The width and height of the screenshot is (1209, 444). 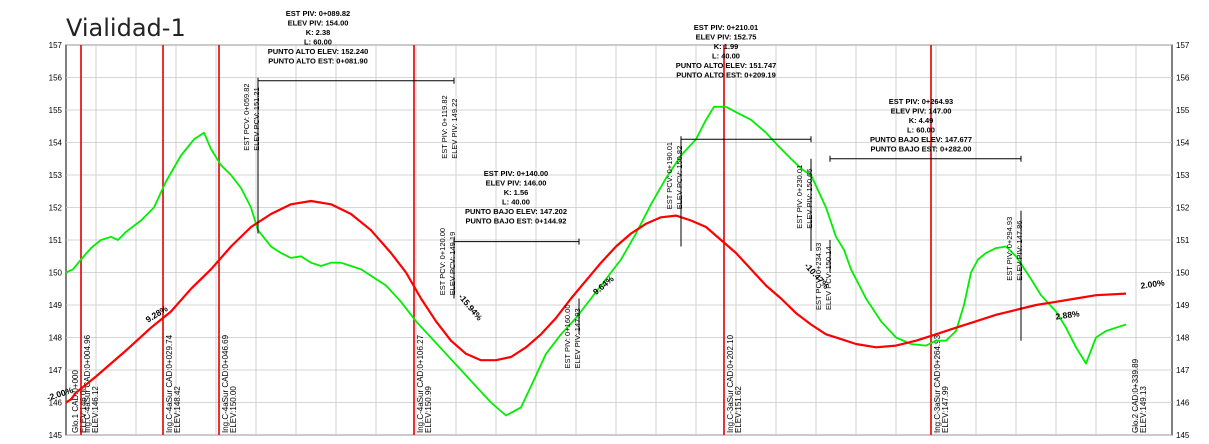 I want to click on y-tick-label-right: 147, so click(x=1183, y=370).